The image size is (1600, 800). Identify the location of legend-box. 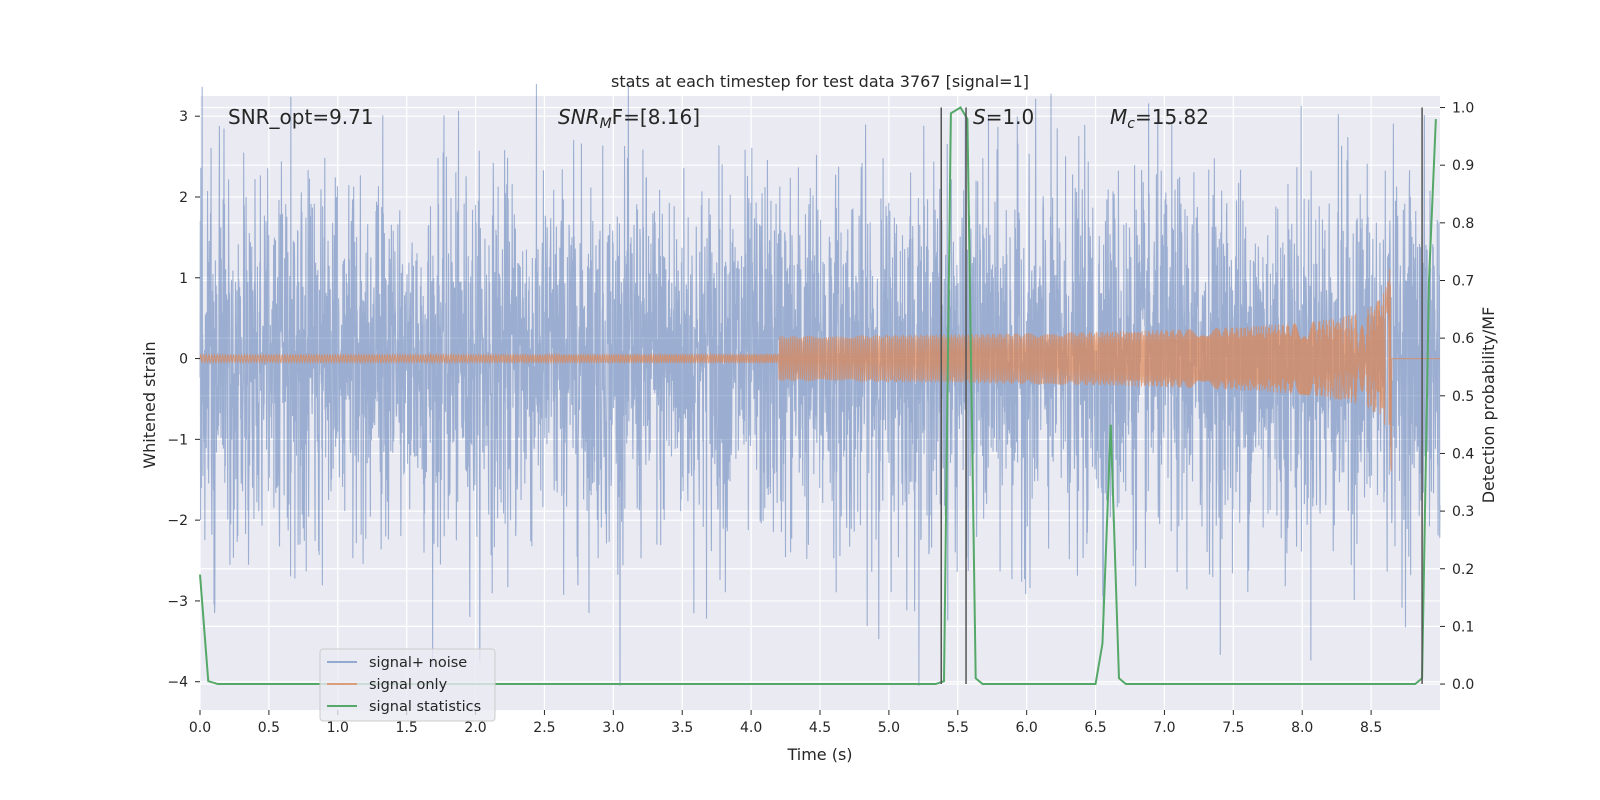
(407, 685).